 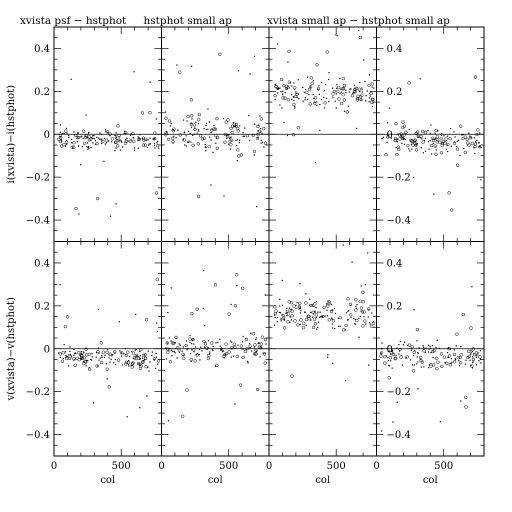 What do you see at coordinates (107, 480) in the screenshot?
I see `x-axis-label: col` at bounding box center [107, 480].